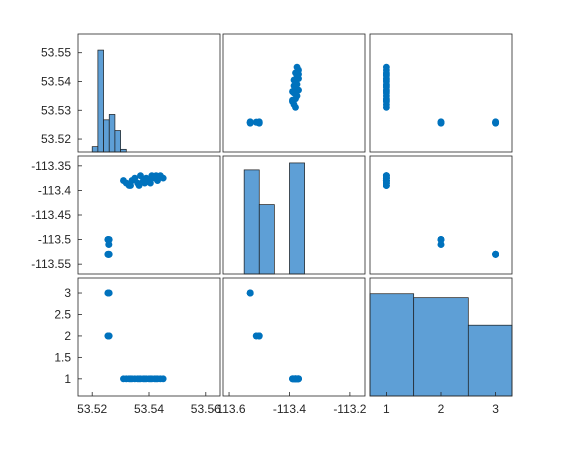 This screenshot has width=567, height=450. I want to click on y-tick-label: -113.4, so click(54, 190).